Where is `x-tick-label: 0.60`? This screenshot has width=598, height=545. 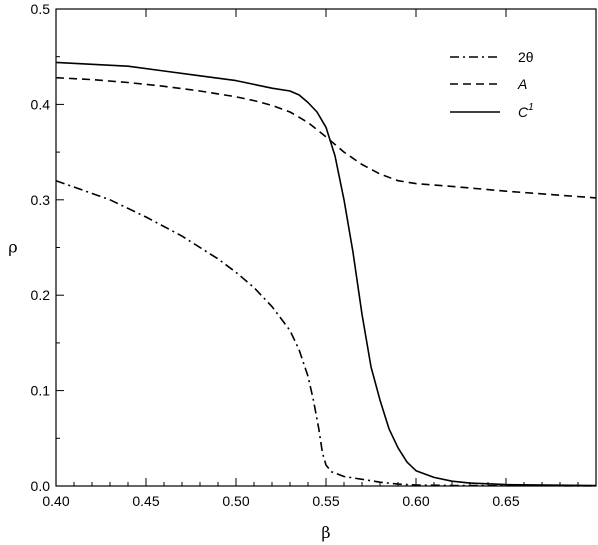
x-tick-label: 0.60 is located at coordinates (415, 501).